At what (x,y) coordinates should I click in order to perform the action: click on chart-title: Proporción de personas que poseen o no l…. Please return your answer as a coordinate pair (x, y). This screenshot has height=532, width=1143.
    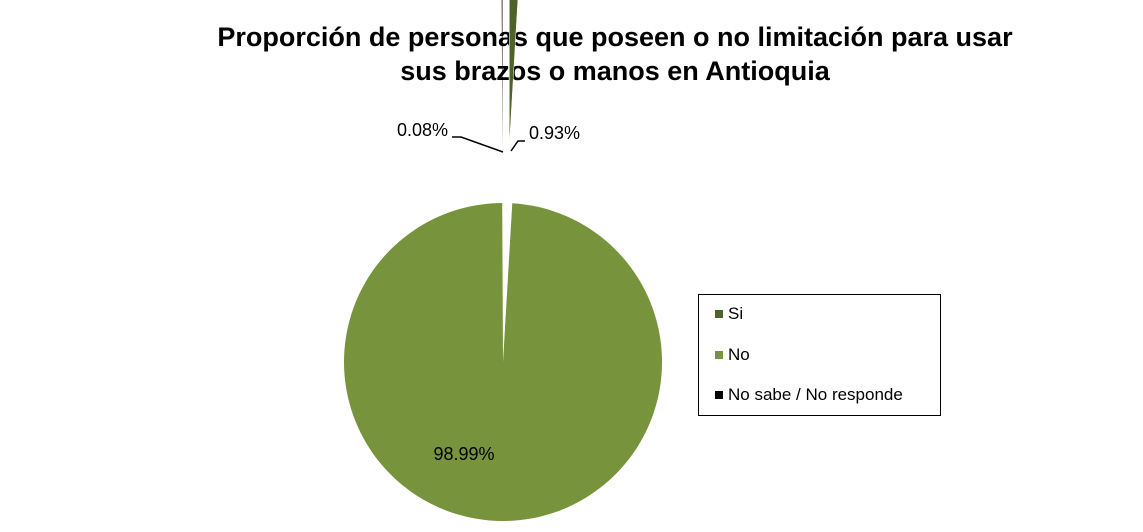
    Looking at the image, I should click on (615, 54).